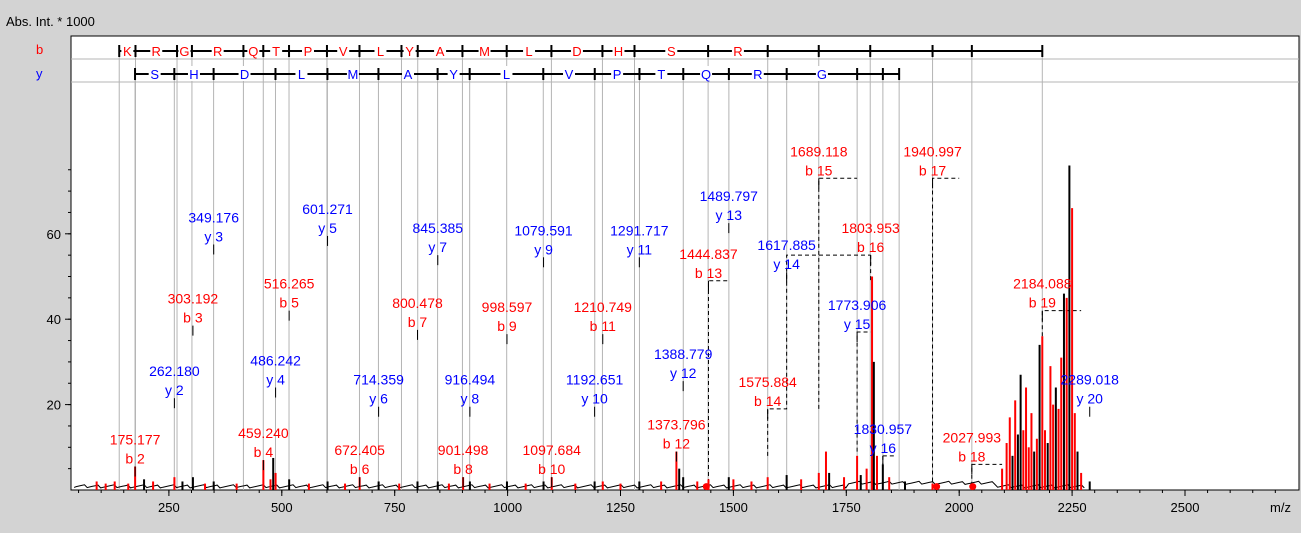  What do you see at coordinates (135, 440) in the screenshot?
I see `b-ion-mz: 175.177` at bounding box center [135, 440].